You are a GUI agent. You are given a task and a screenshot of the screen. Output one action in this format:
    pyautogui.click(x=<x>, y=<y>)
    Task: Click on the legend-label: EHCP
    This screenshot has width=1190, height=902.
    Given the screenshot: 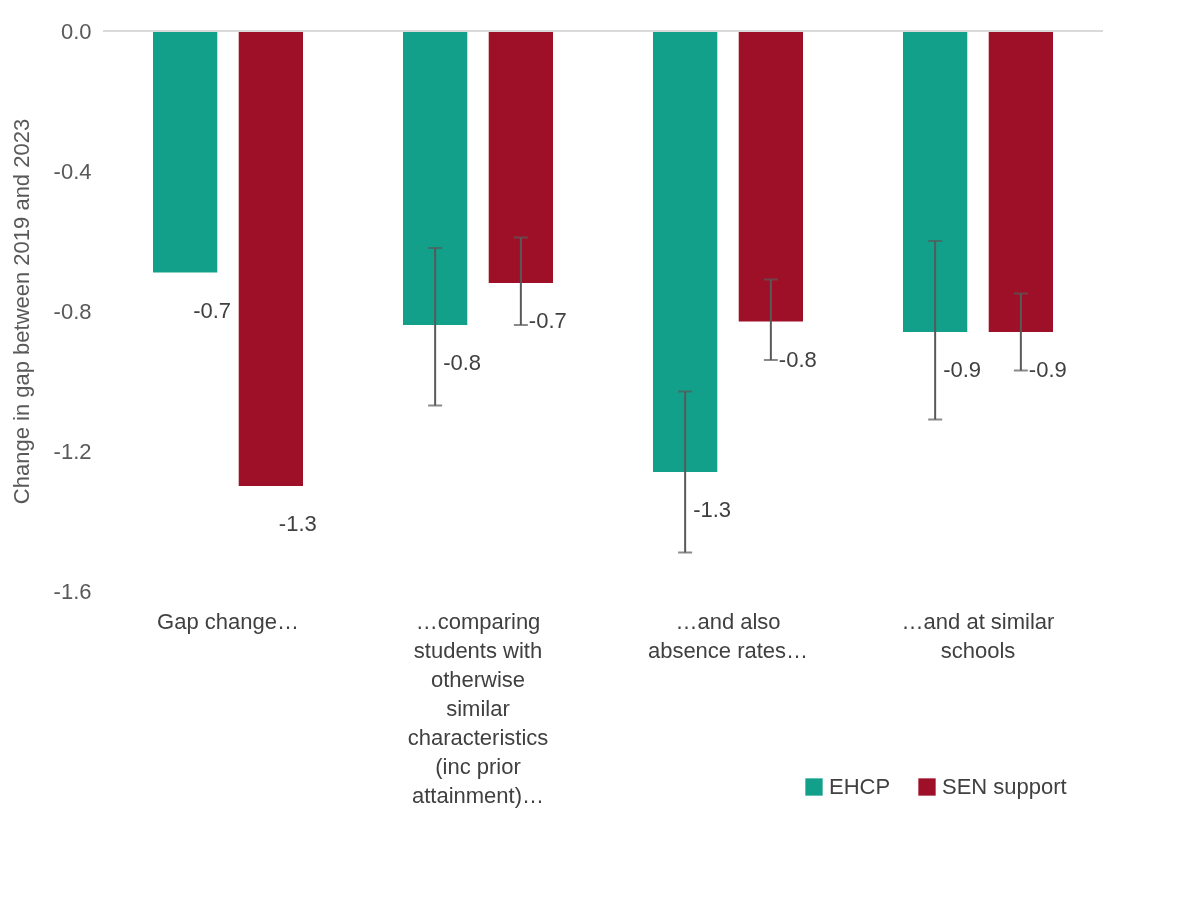 What is the action you would take?
    pyautogui.click(x=860, y=786)
    